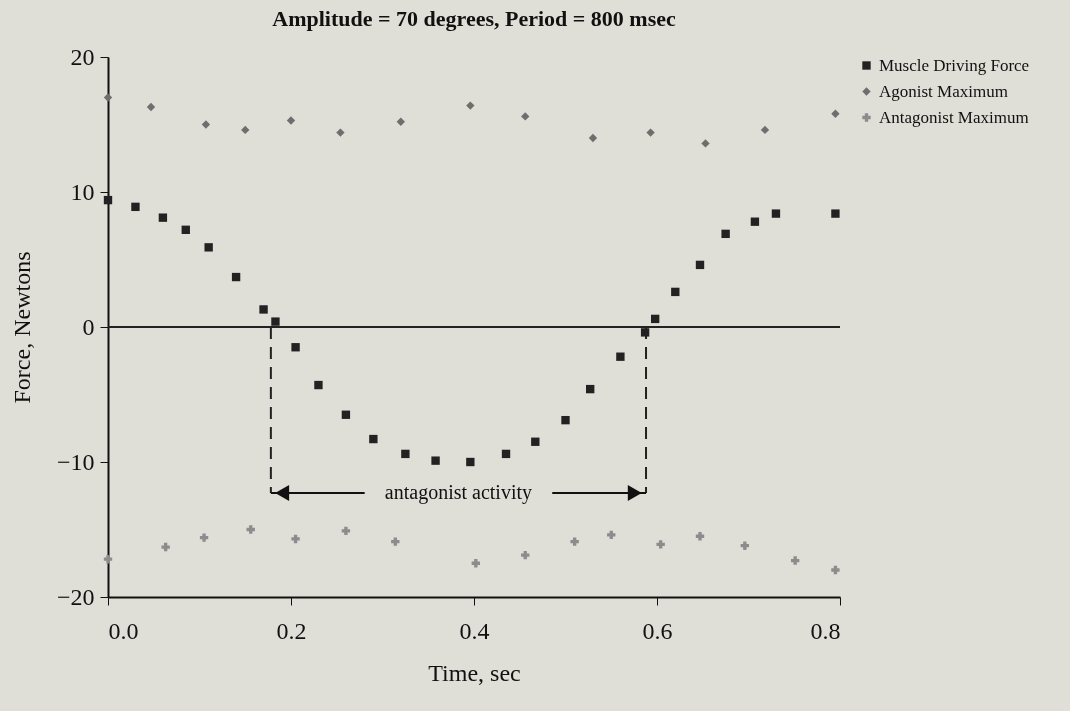  I want to click on chart-title: Amplitude = 70 degrees, Period = 800 msec, so click(474, 18).